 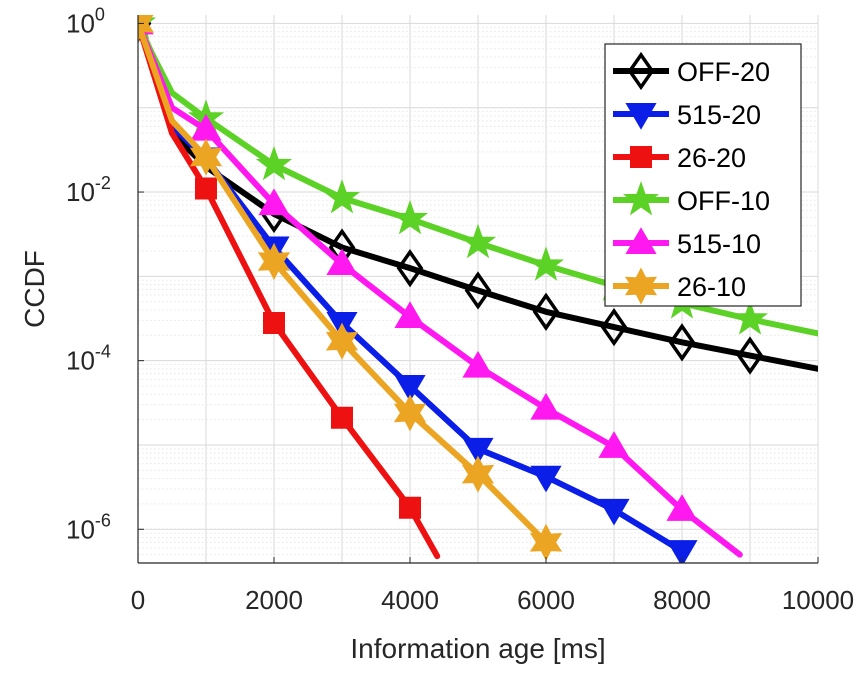 I want to click on y-tick-label: 10⁻², so click(x=88, y=190).